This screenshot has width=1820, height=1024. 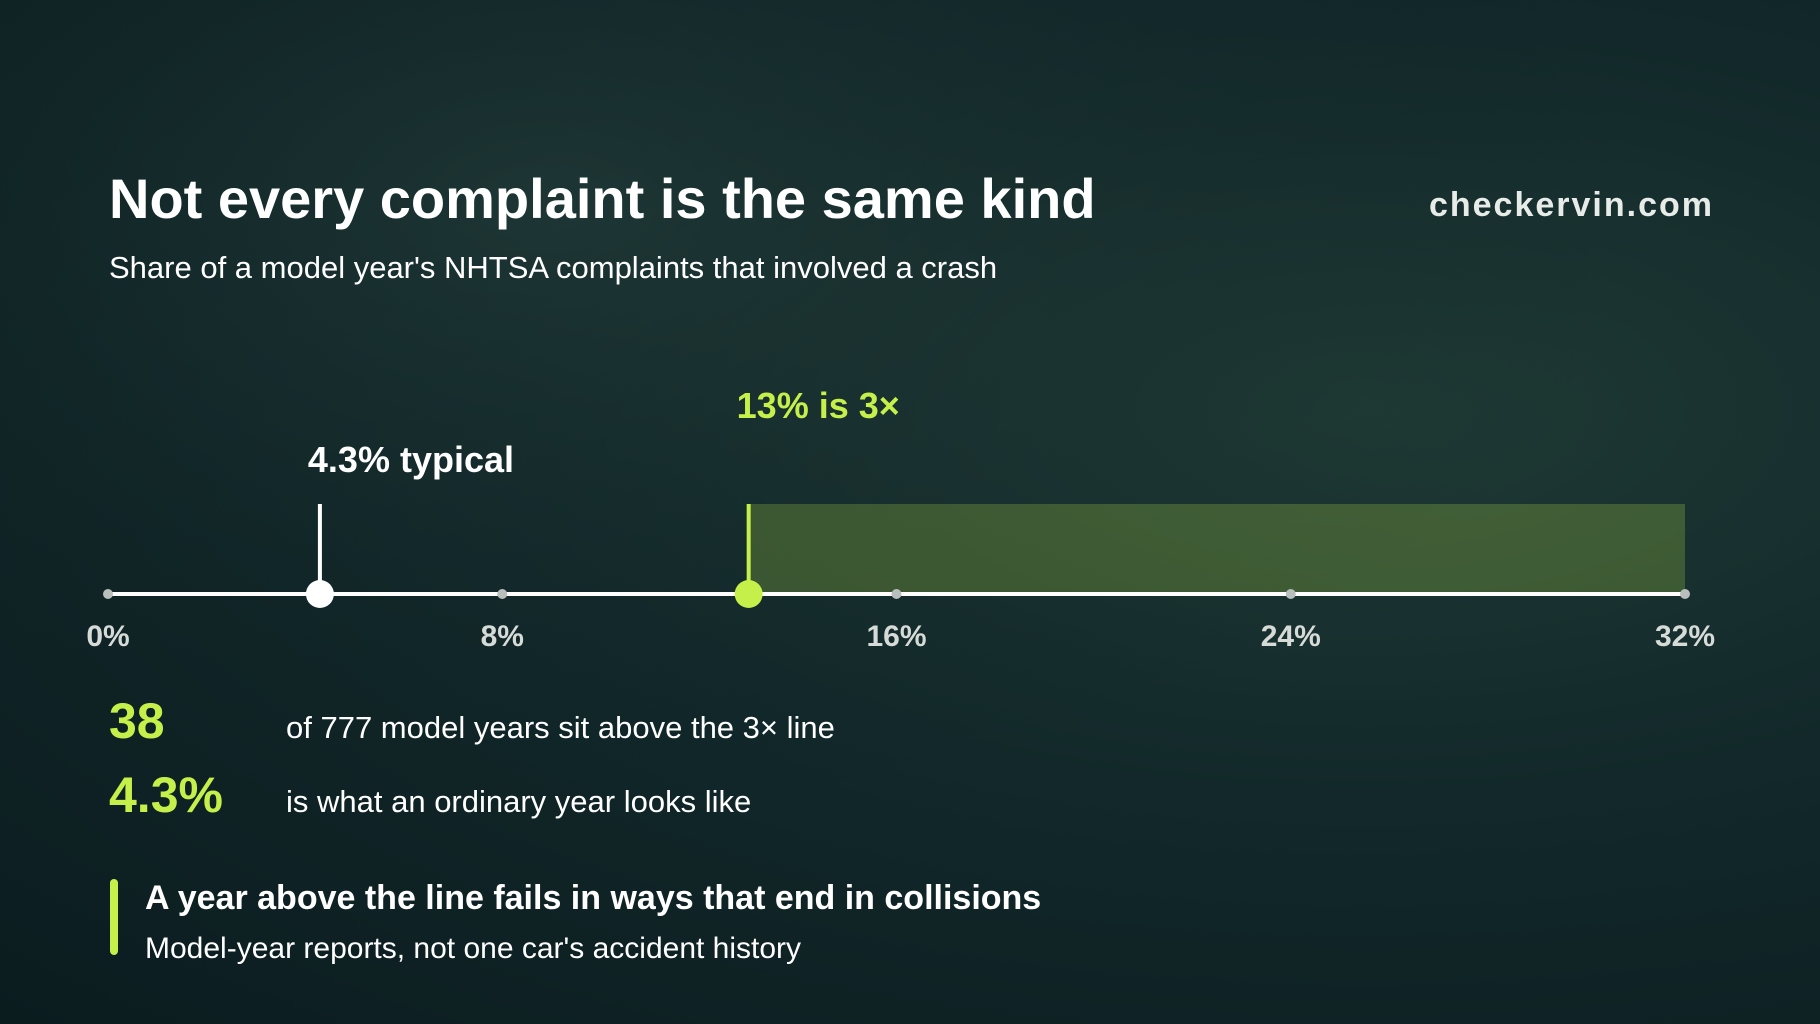 What do you see at coordinates (518, 801) in the screenshot?
I see `stat-text: is what an ordinary year looks like` at bounding box center [518, 801].